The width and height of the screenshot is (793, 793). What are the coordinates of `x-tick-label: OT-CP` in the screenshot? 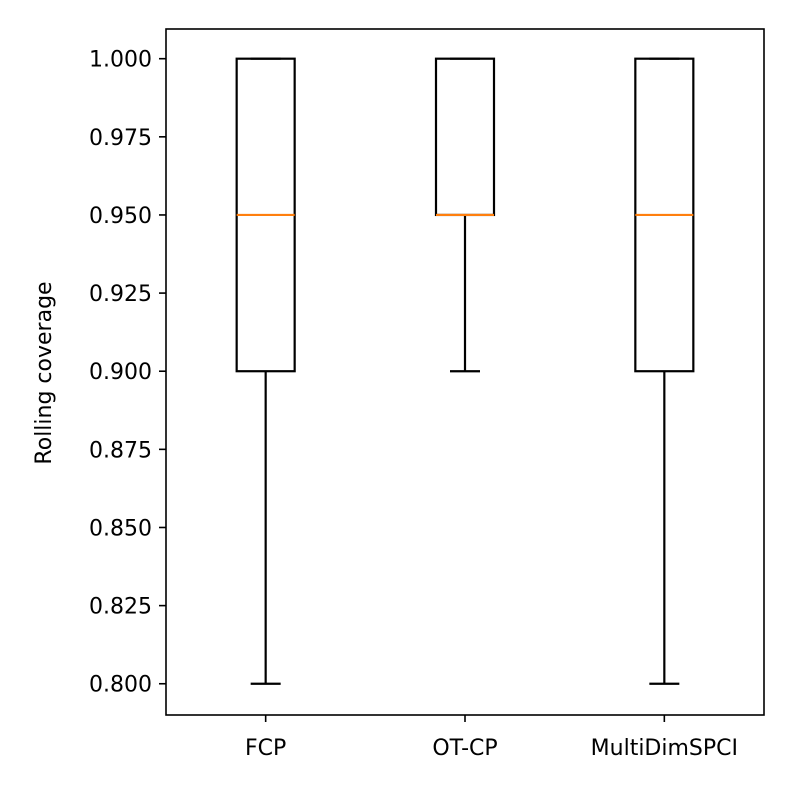 It's located at (464, 748).